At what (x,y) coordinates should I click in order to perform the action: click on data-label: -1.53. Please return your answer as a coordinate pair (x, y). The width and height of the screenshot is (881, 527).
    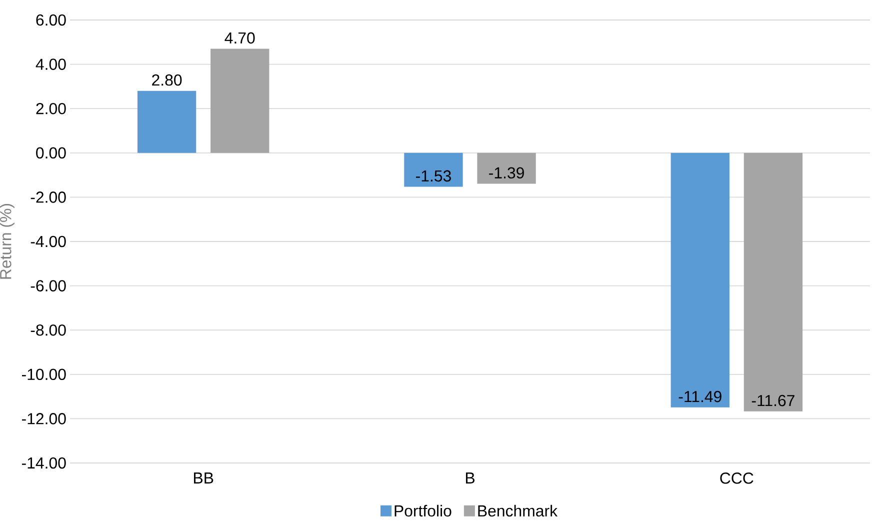
    Looking at the image, I should click on (433, 176).